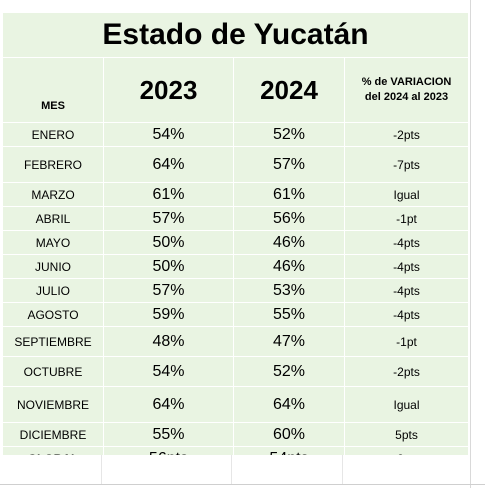 Image resolution: width=485 pixels, height=488 pixels. Describe the element at coordinates (289, 434) in the screenshot. I see `value-2024-cell: 60%` at that location.